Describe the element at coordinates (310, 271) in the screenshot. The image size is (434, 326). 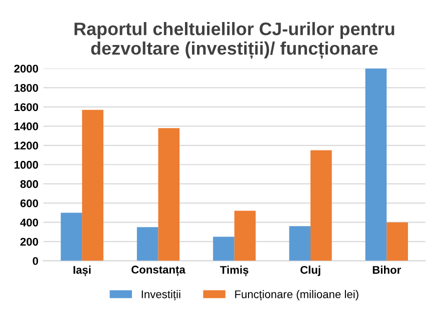
I see `x-tick-label: Cluj` at that location.